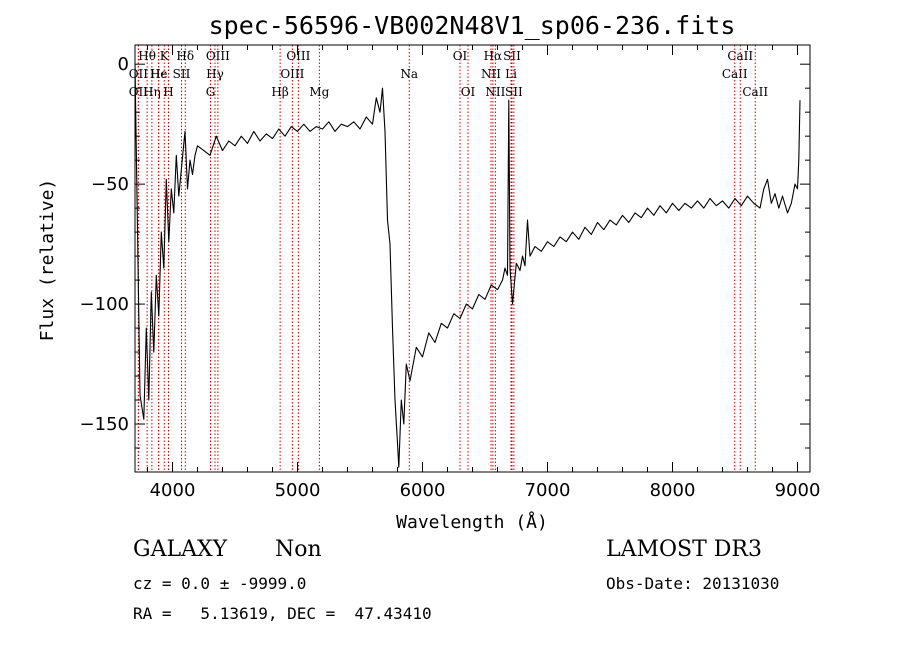 This screenshot has width=900, height=649. I want to click on x-tick-label: 7000, so click(548, 490).